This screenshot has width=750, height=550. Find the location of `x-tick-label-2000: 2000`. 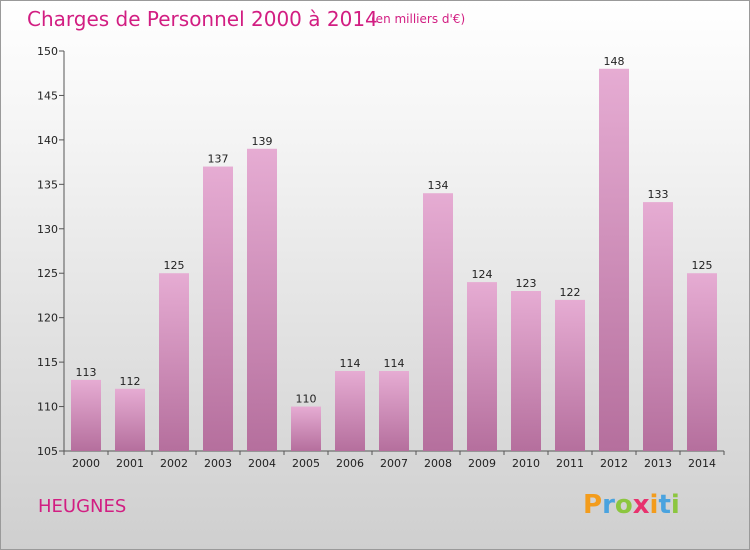

x-tick-label-2000: 2000 is located at coordinates (86, 463).